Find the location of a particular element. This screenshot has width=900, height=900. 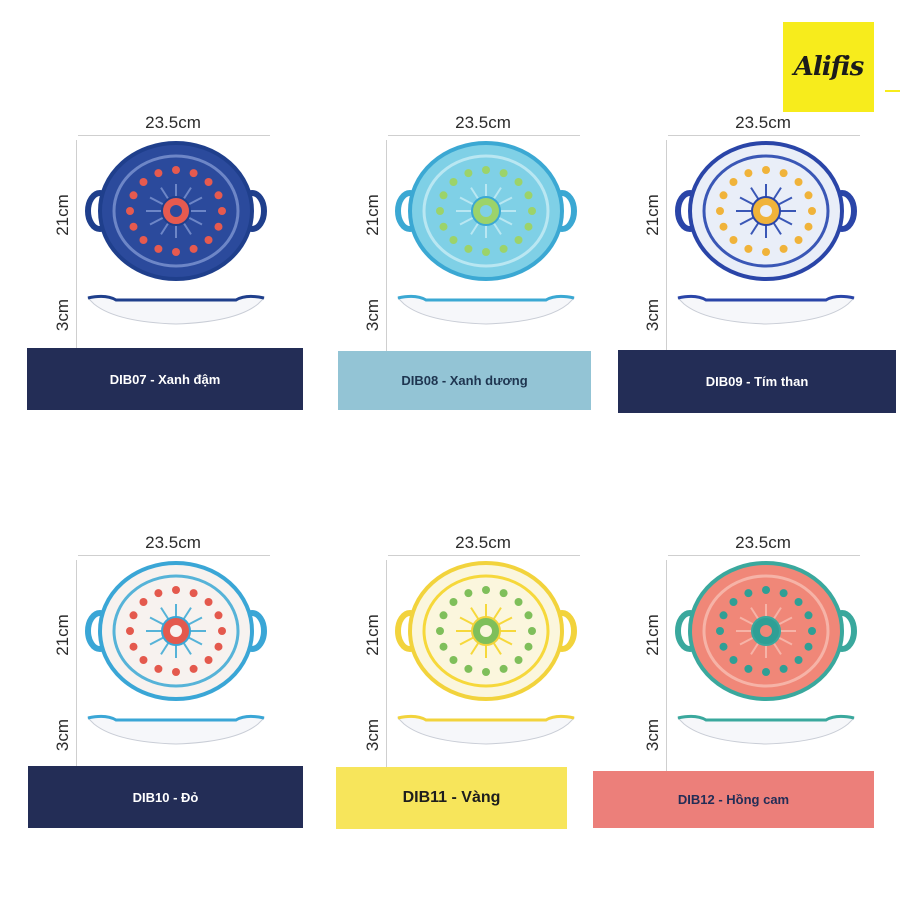

product-caption: DIB11 - Vàng is located at coordinates (451, 798).